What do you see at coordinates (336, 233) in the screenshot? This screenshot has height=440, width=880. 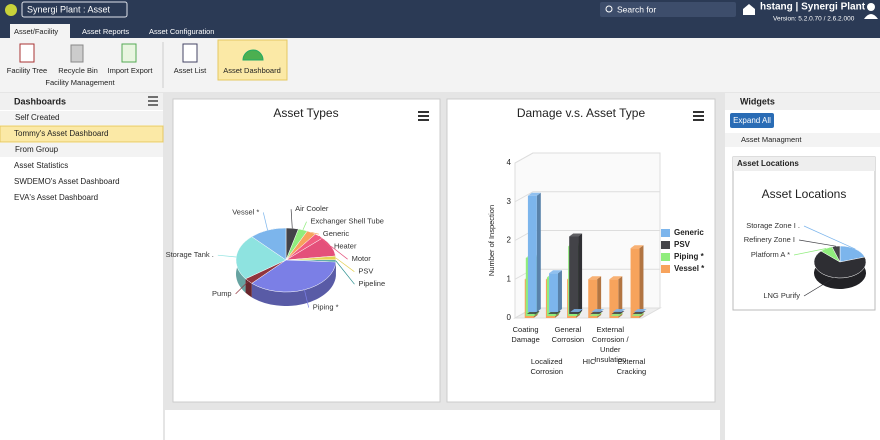 I see `slice-label: Generic` at bounding box center [336, 233].